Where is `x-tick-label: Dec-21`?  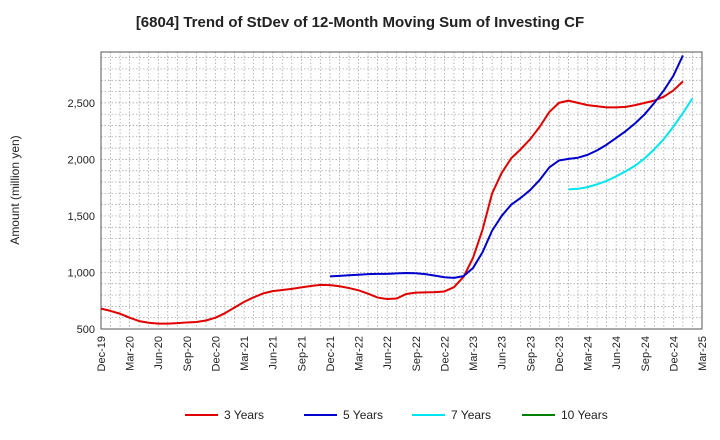
x-tick-label: Dec-21 is located at coordinates (331, 353).